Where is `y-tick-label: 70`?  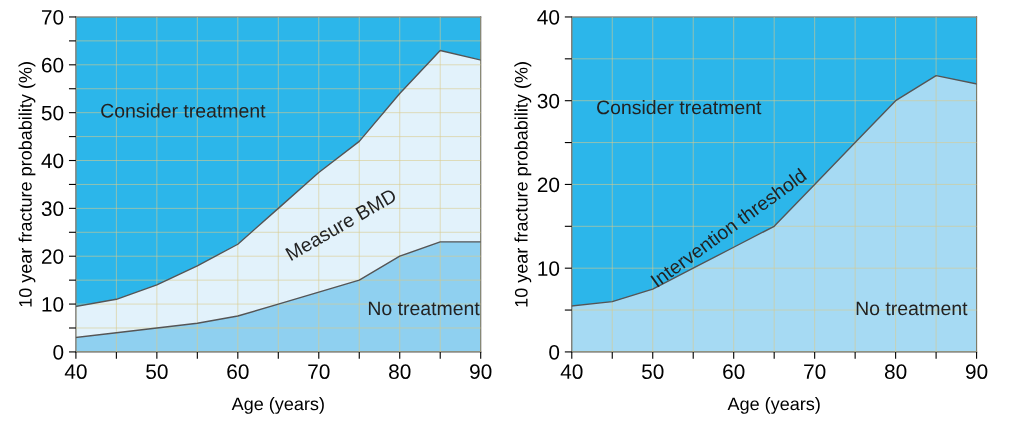 y-tick-label: 70 is located at coordinates (52, 17).